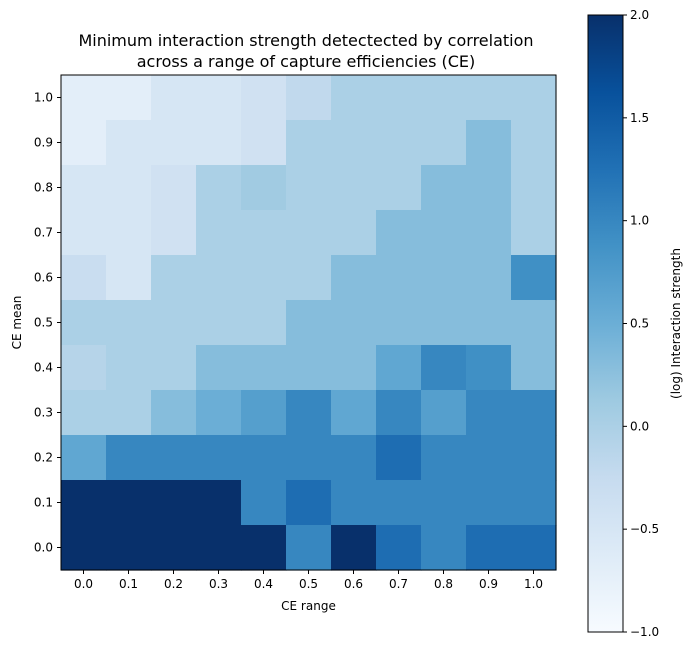 This screenshot has width=691, height=649. I want to click on x-axis-label: CE range, so click(308, 606).